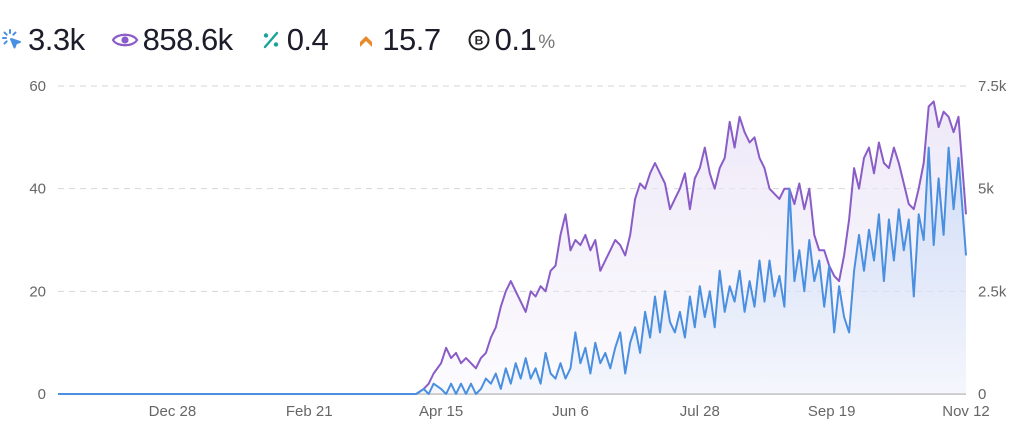 The height and width of the screenshot is (430, 1024). Describe the element at coordinates (700, 411) in the screenshot. I see `x-tick-label: Jul 28` at that location.